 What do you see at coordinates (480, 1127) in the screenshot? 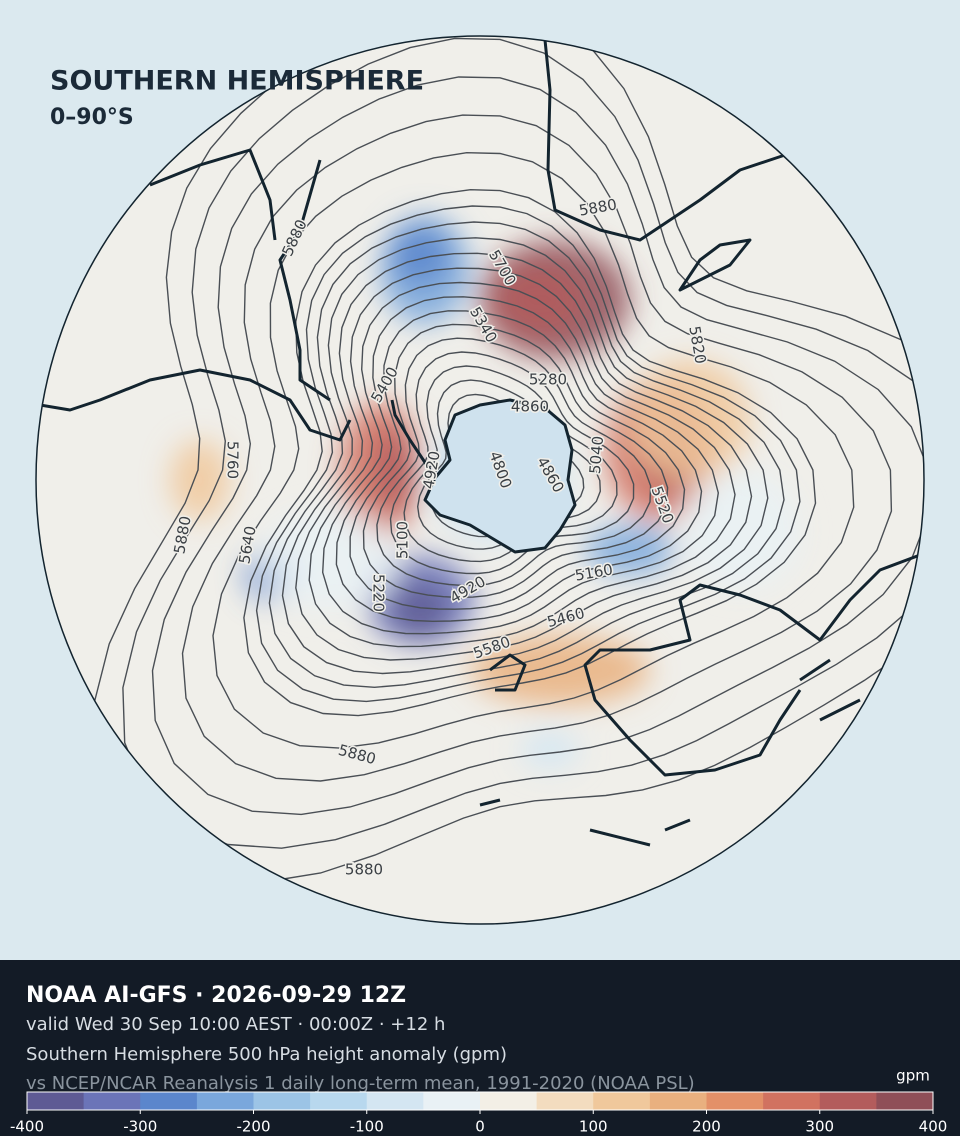
I see `colorbar-tick-label: 0` at bounding box center [480, 1127].